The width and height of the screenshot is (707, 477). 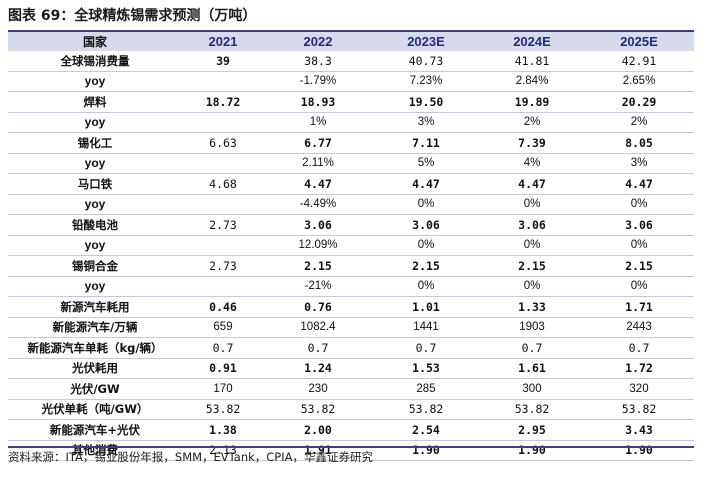 What do you see at coordinates (532, 163) in the screenshot?
I see `table-cell: 4%` at bounding box center [532, 163].